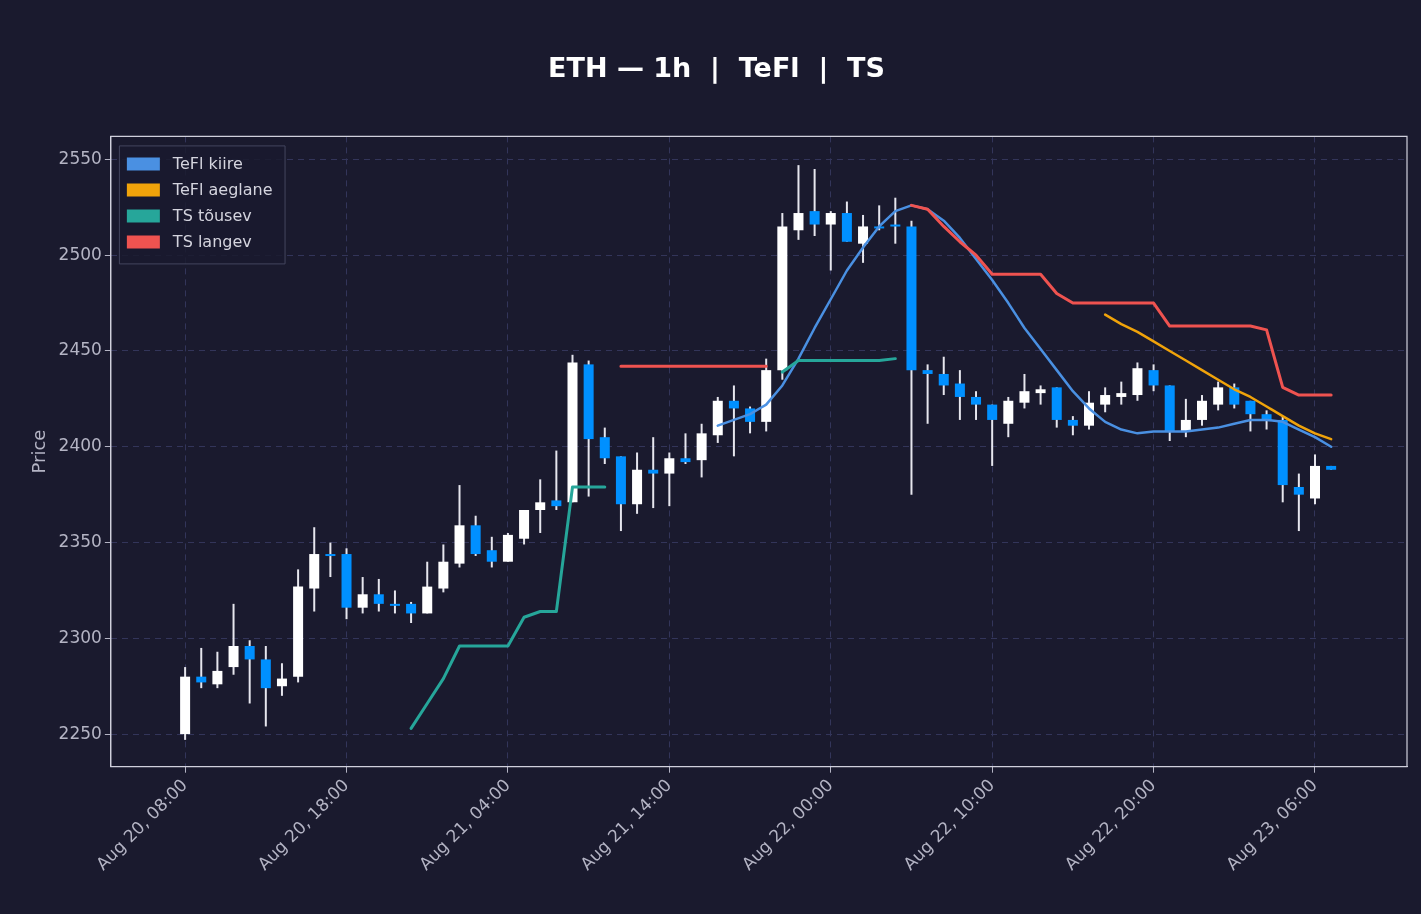 Image resolution: width=1421 pixels, height=914 pixels. I want to click on legend-label: TS tõusev, so click(211, 215).